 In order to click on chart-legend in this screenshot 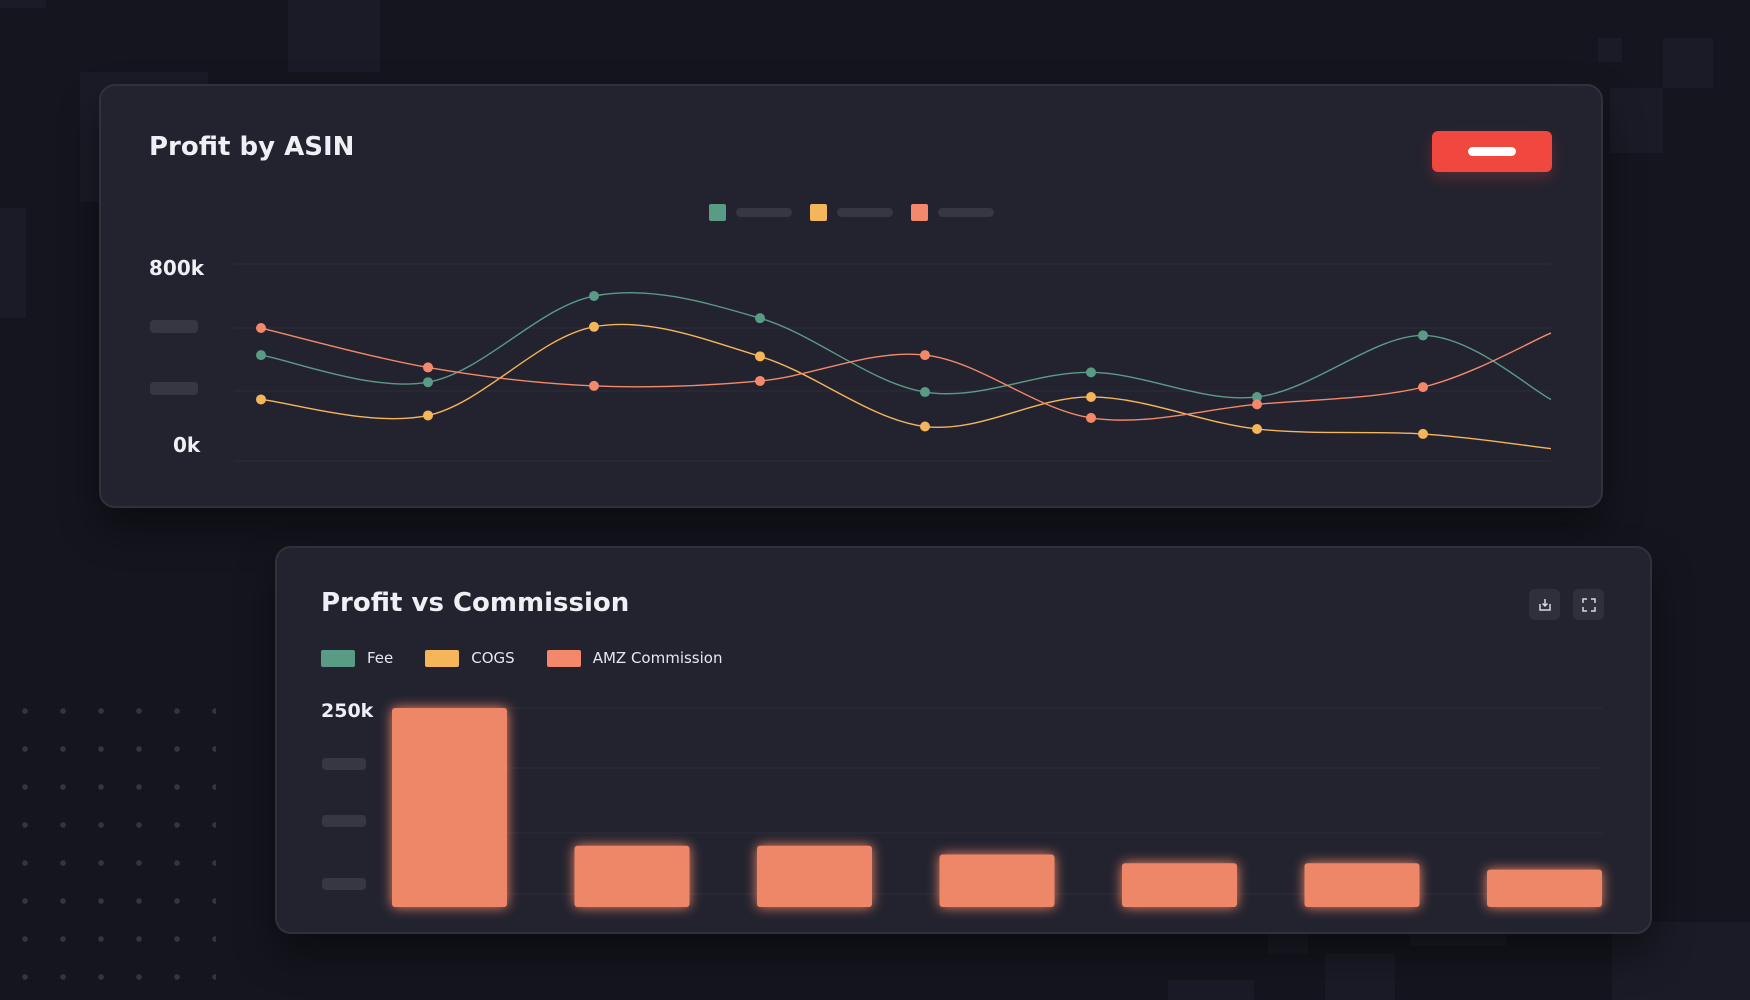, I will do `click(851, 212)`.